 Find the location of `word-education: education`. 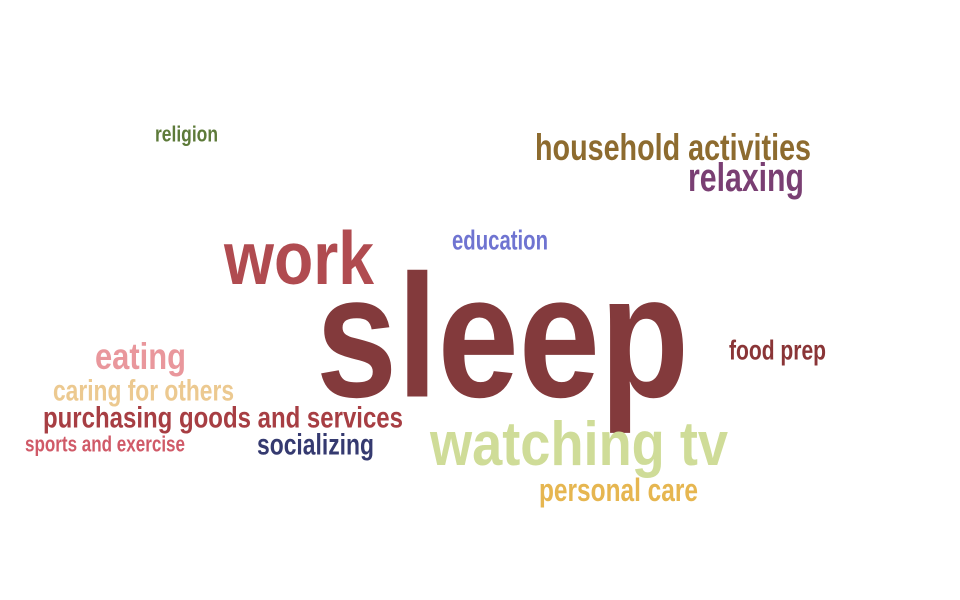

word-education: education is located at coordinates (500, 240).